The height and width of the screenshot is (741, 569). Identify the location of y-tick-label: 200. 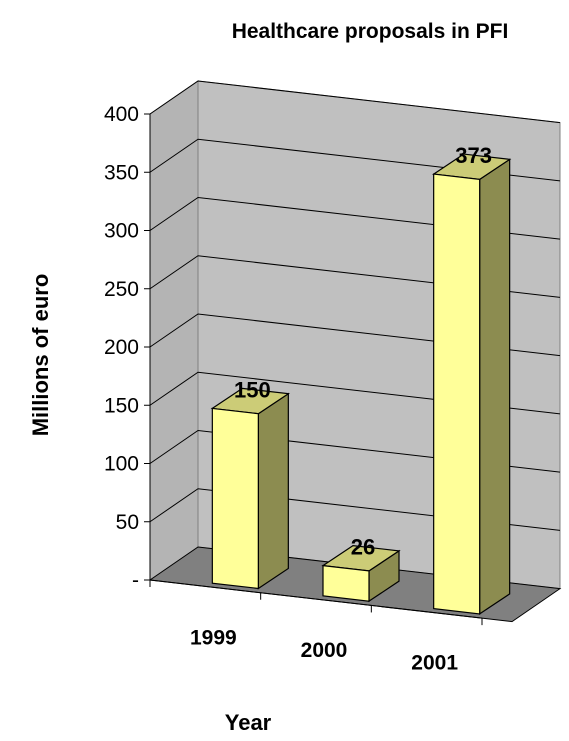
(121, 347).